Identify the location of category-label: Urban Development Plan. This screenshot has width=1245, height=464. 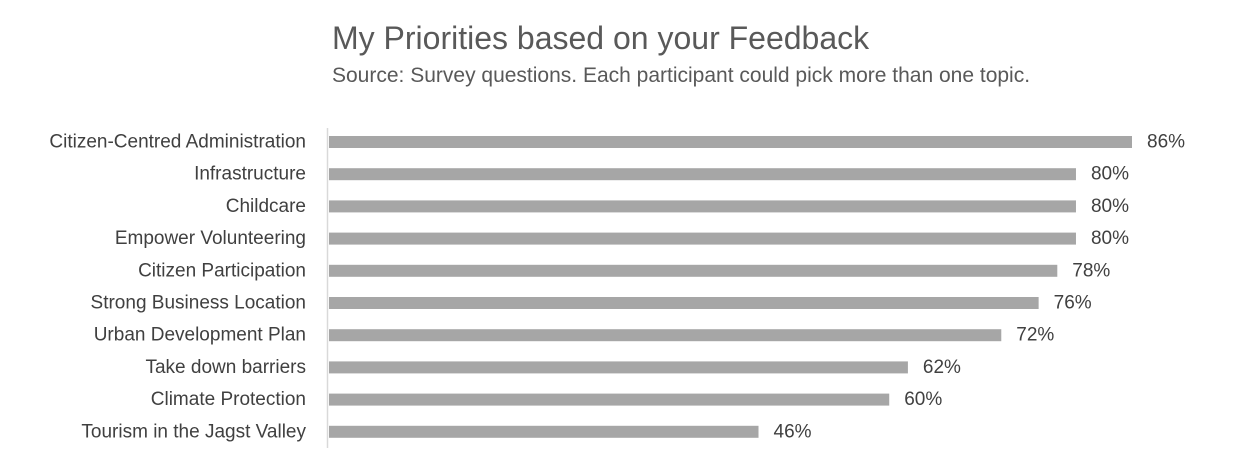
(200, 335).